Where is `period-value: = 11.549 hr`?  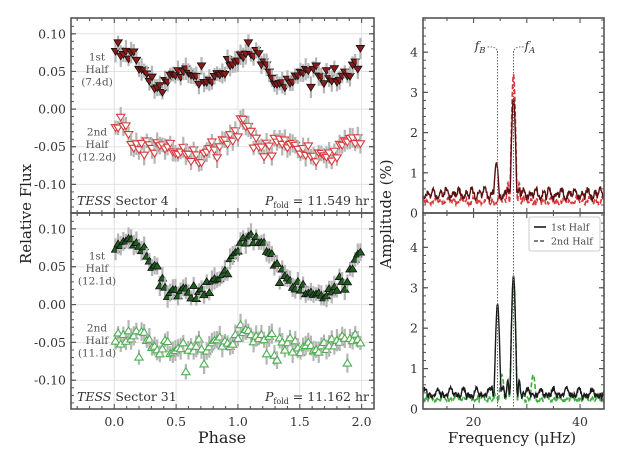 period-value: = 11.549 hr is located at coordinates (329, 200).